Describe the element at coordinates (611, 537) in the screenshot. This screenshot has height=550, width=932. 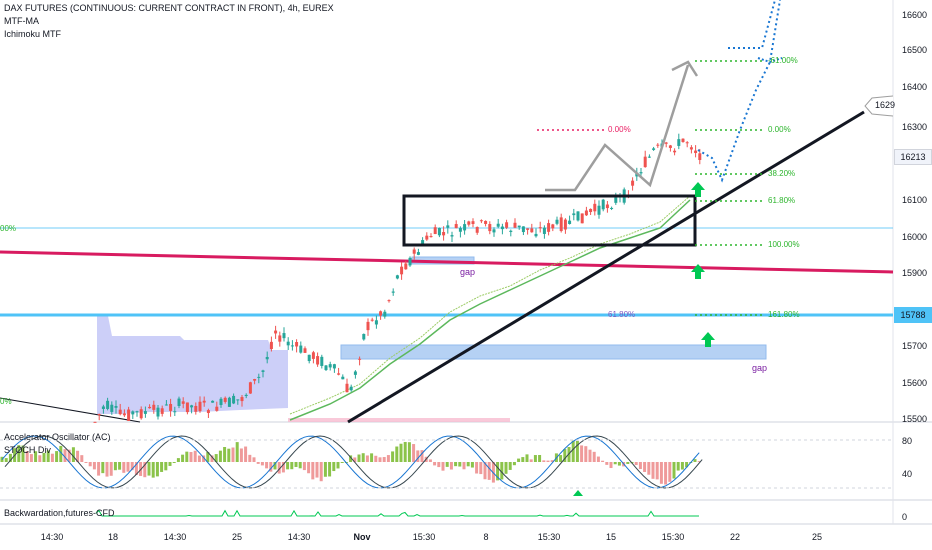
I see `time-axis-label: 15` at that location.